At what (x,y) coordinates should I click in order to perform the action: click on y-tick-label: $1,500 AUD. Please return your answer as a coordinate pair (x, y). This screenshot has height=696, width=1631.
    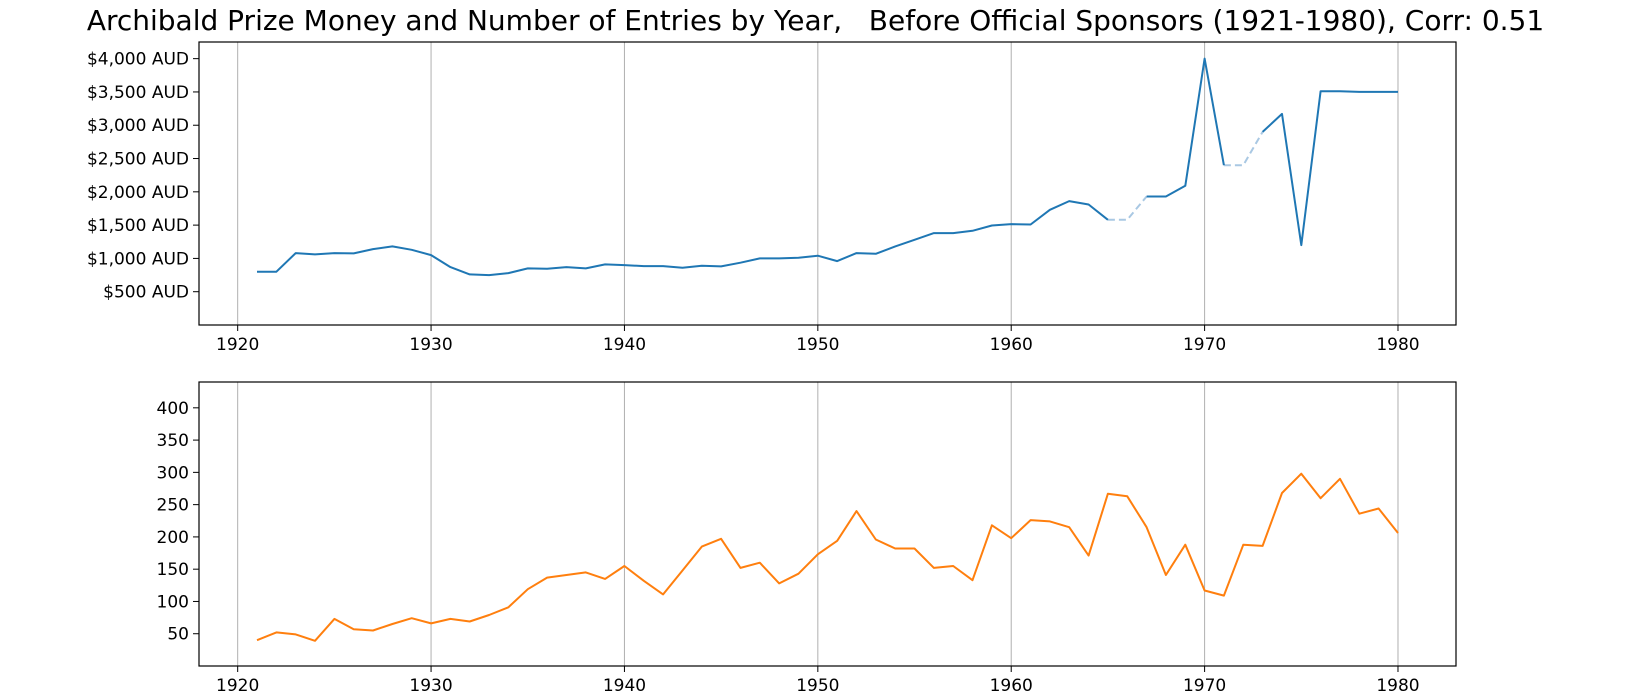
    Looking at the image, I should click on (138, 226).